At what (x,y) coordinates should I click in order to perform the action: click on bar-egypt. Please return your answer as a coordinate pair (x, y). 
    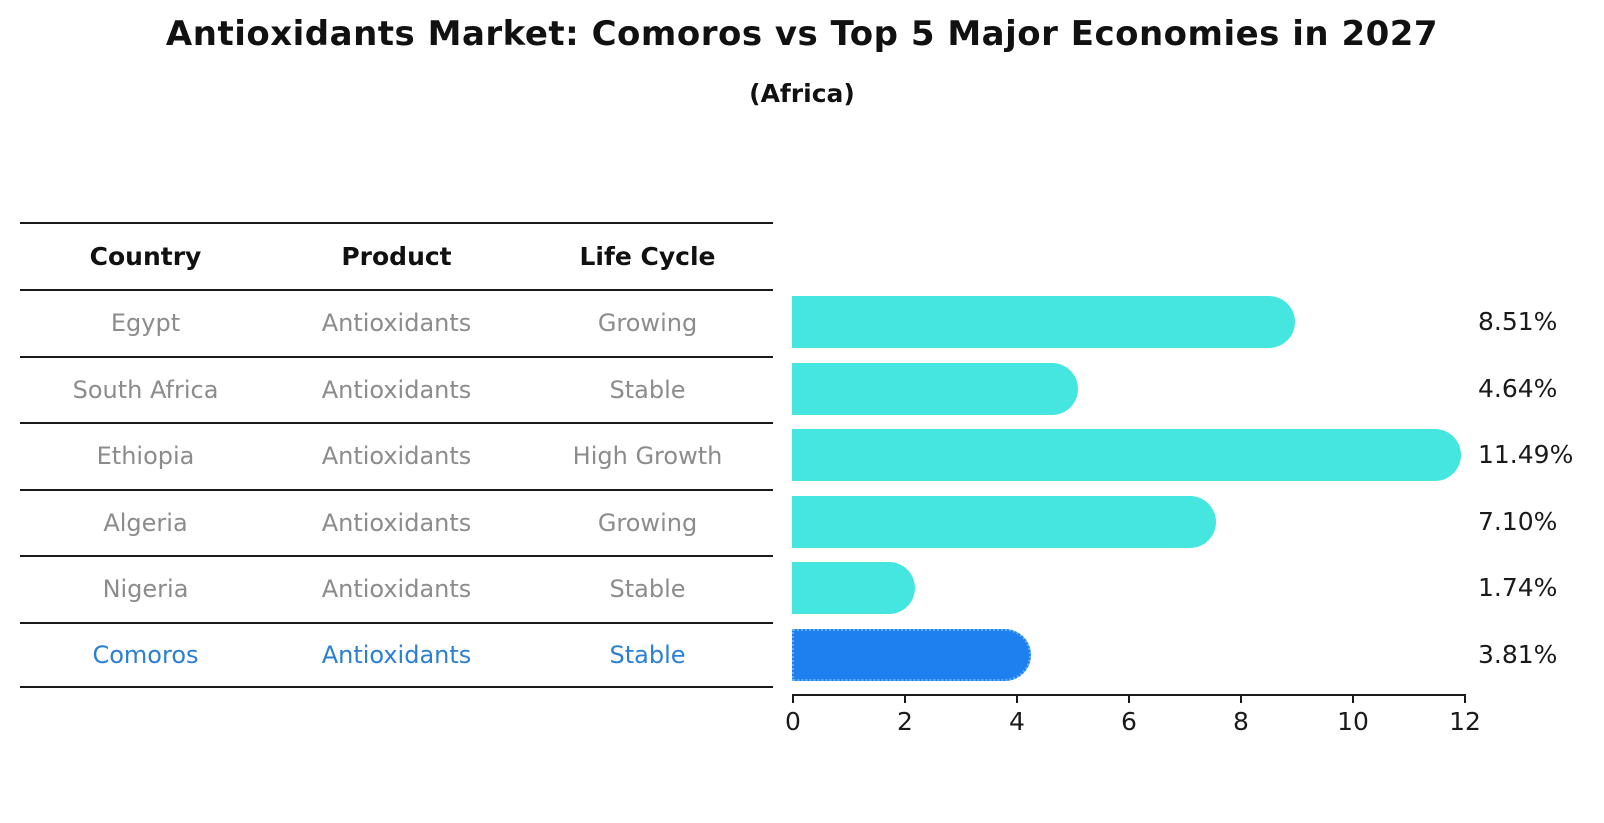
    Looking at the image, I should click on (1043, 322).